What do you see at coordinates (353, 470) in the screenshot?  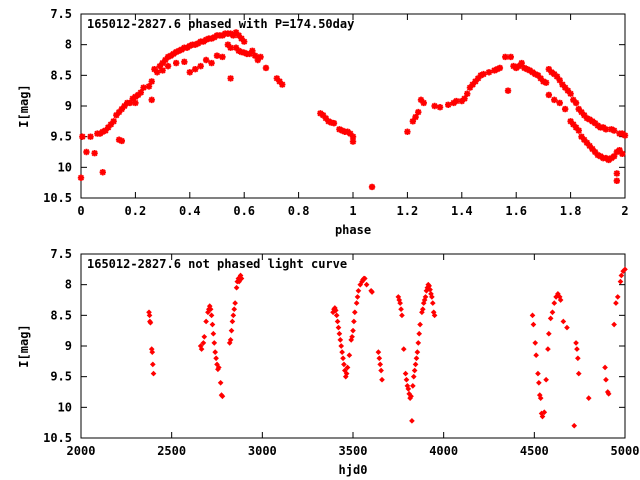 I see `x-axis-label: hjd0` at bounding box center [353, 470].